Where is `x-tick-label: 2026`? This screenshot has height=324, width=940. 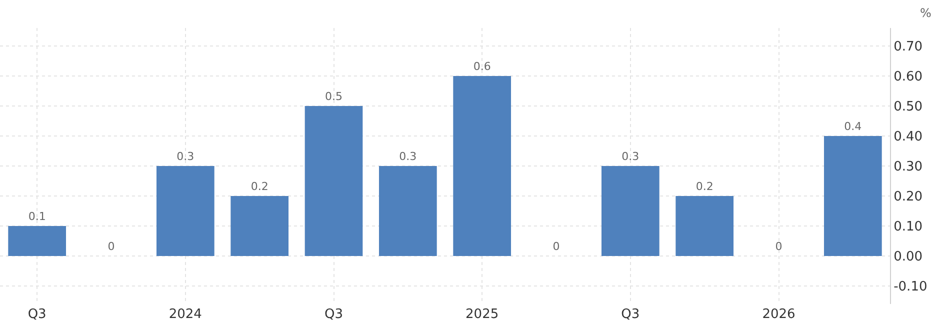 x-tick-label: 2026 is located at coordinates (779, 314).